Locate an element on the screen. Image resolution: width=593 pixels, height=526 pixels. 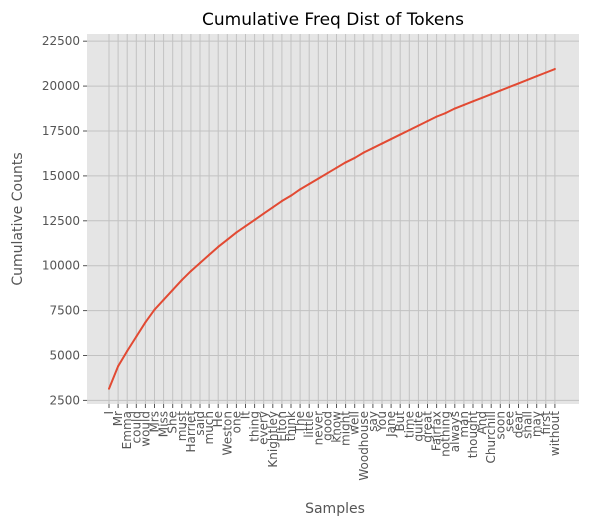
x-tick-label: Mrs is located at coordinates (155, 422).